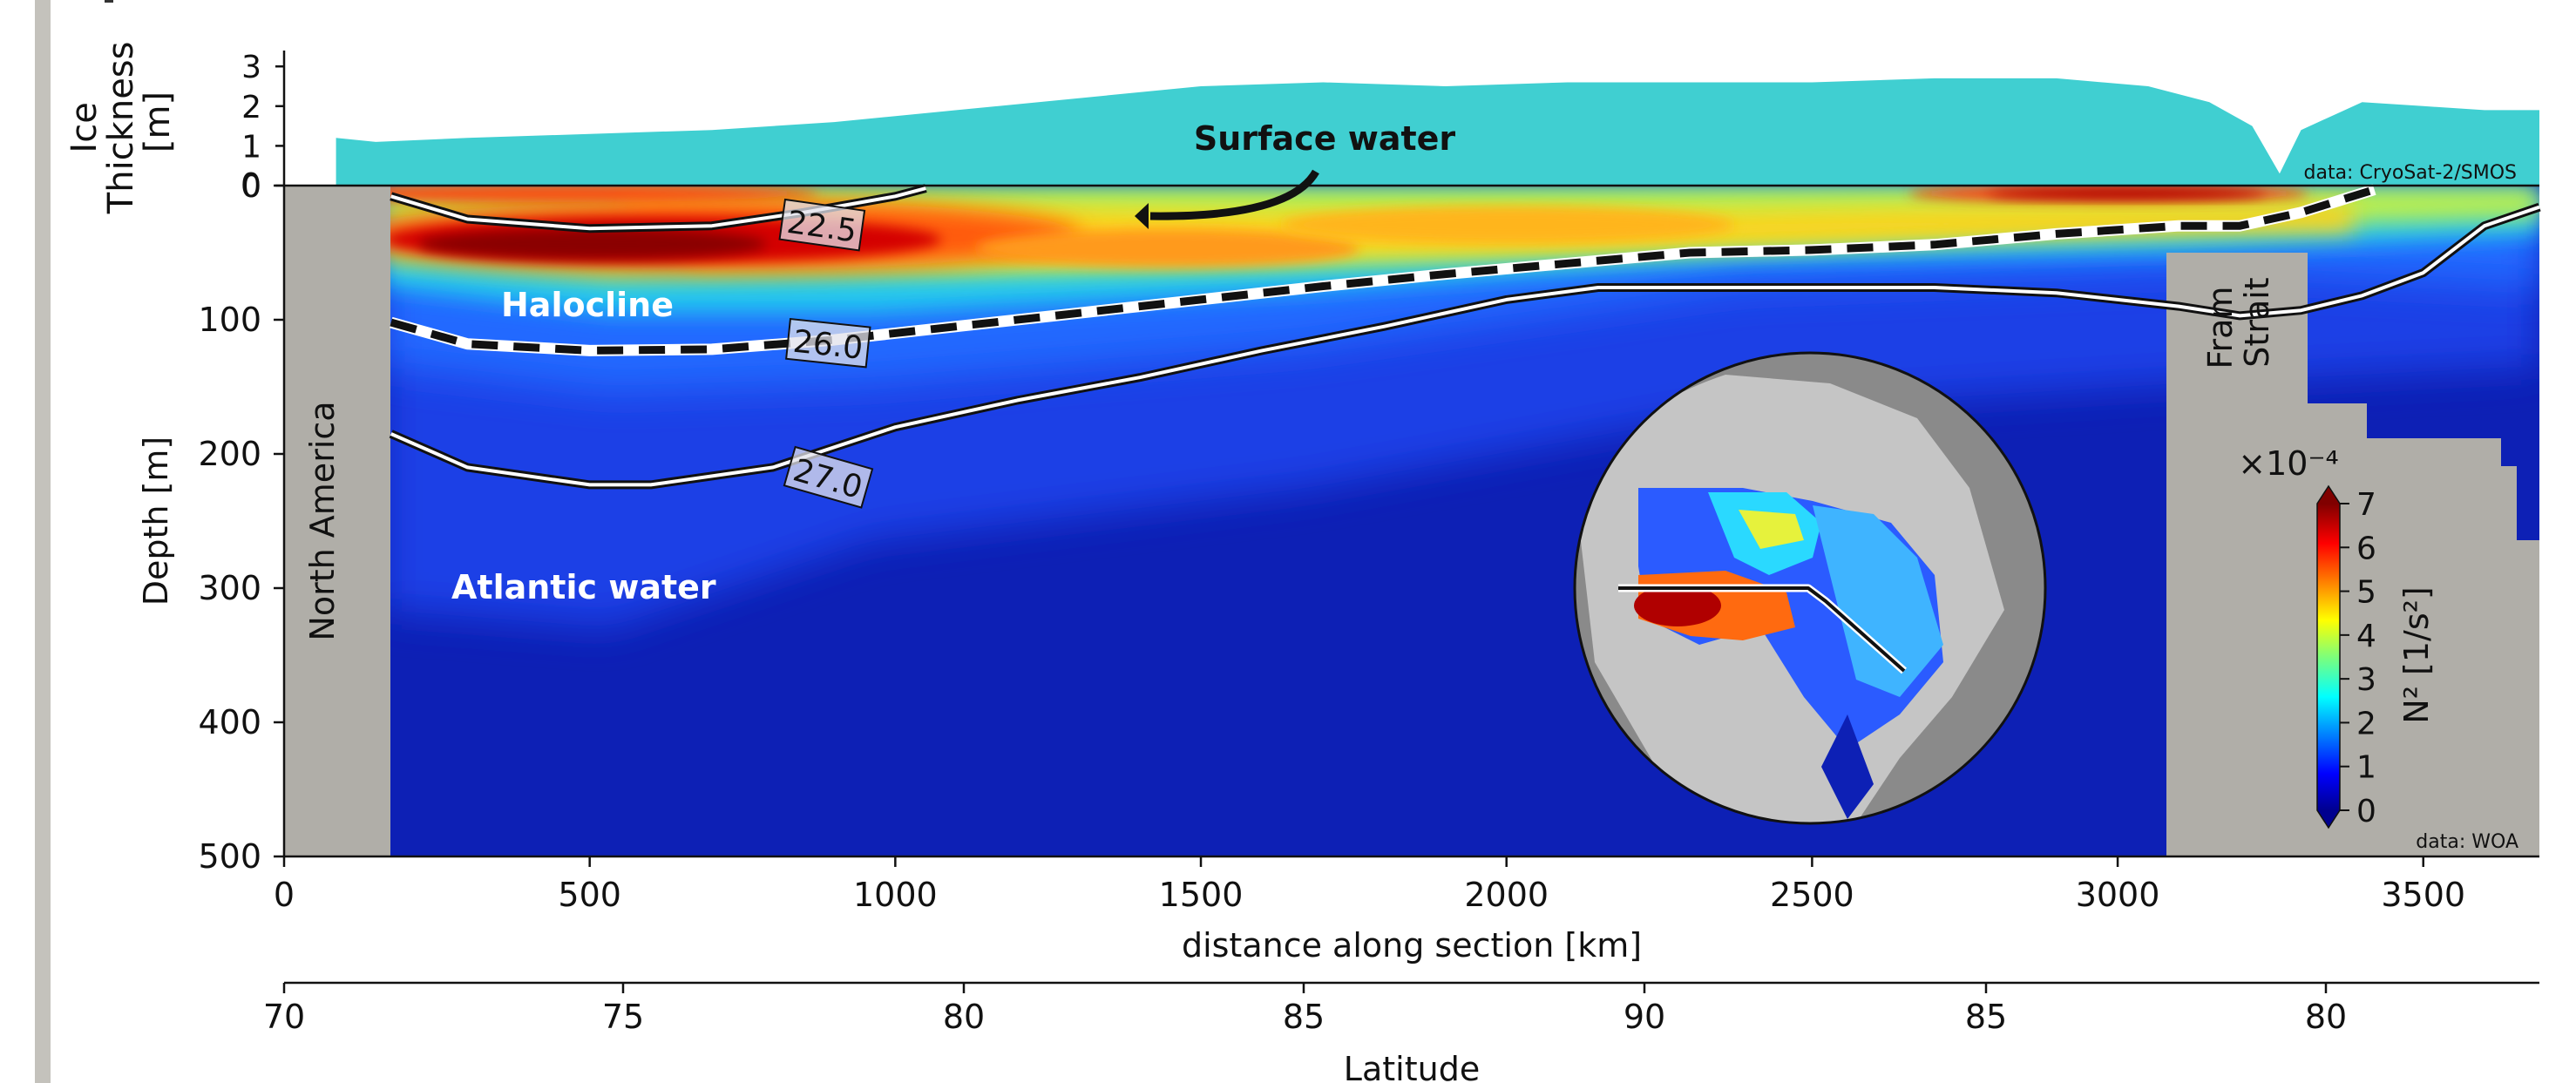 This screenshot has height=1083, width=2576. Describe the element at coordinates (1812, 895) in the screenshot. I see `section-x-tick-label: 2500` at that location.